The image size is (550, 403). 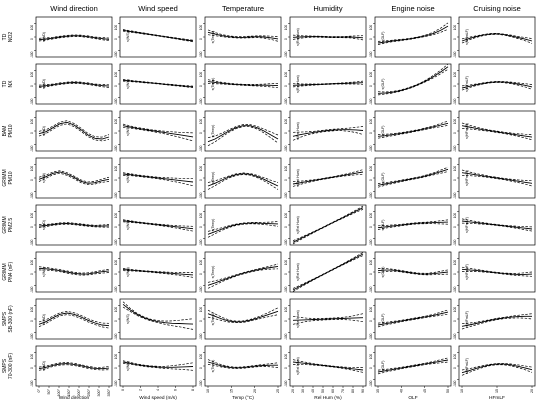 I want to click on panel-r2-c1: -100 0 100 s(WS), so click(x=155, y=131).